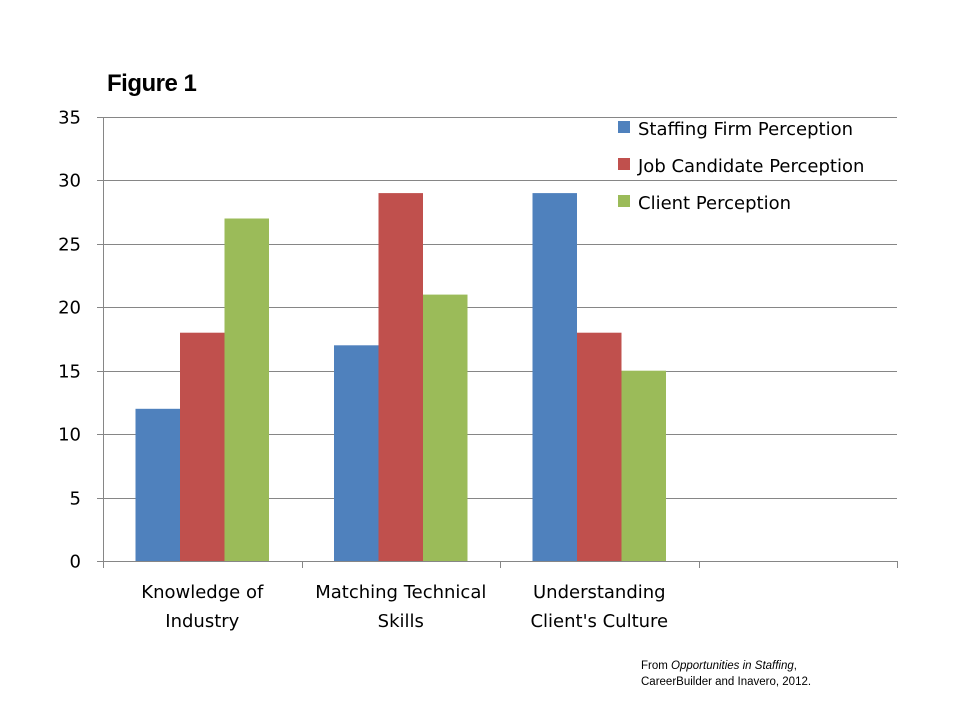 The image size is (960, 720). I want to click on x-tick-label: Understanding, so click(599, 592).